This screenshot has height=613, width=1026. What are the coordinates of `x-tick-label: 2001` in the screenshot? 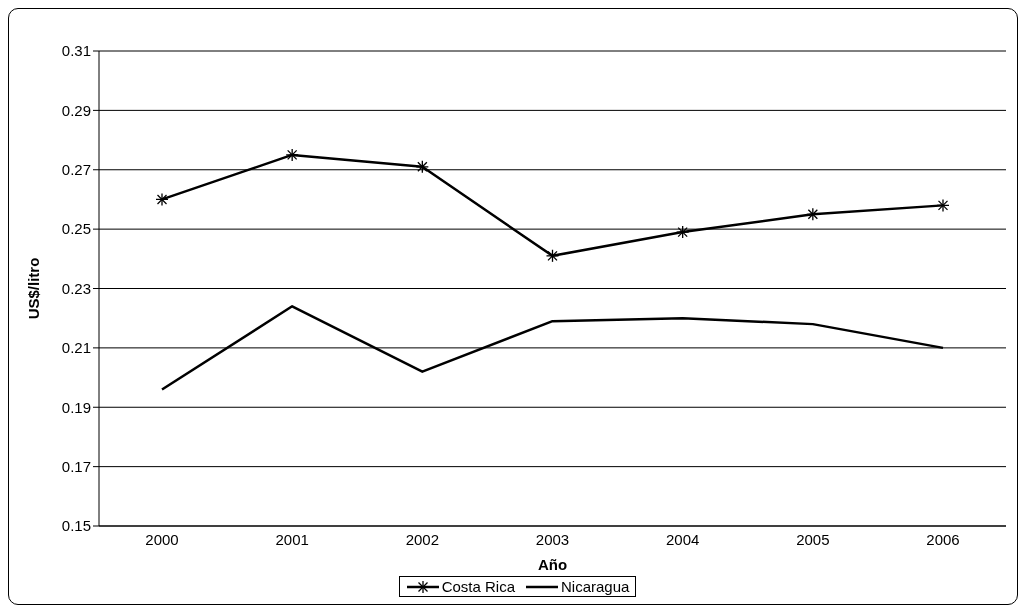 It's located at (292, 539).